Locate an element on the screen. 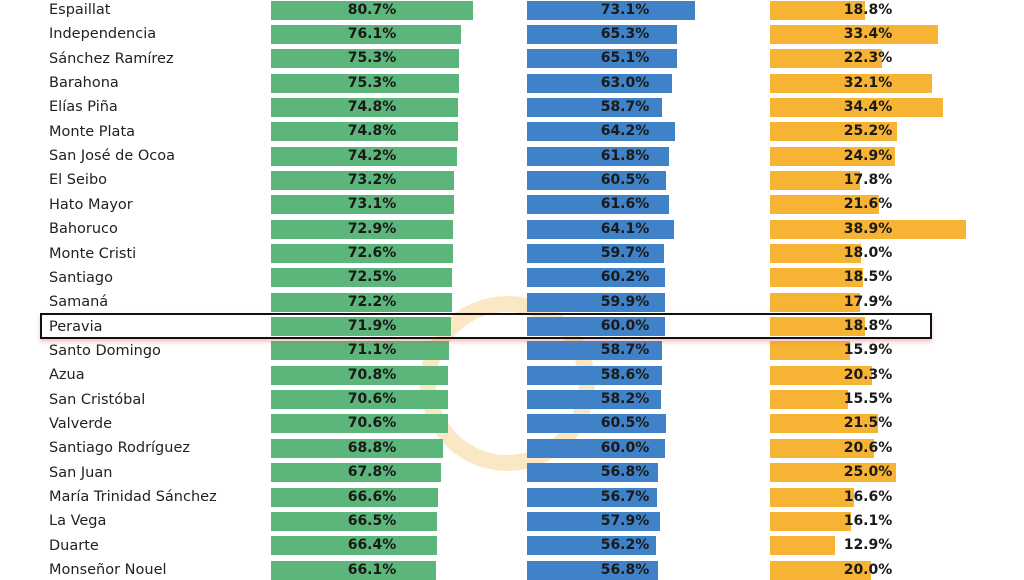 The image size is (1024, 580). category-label: Elías Piña is located at coordinates (83, 107).